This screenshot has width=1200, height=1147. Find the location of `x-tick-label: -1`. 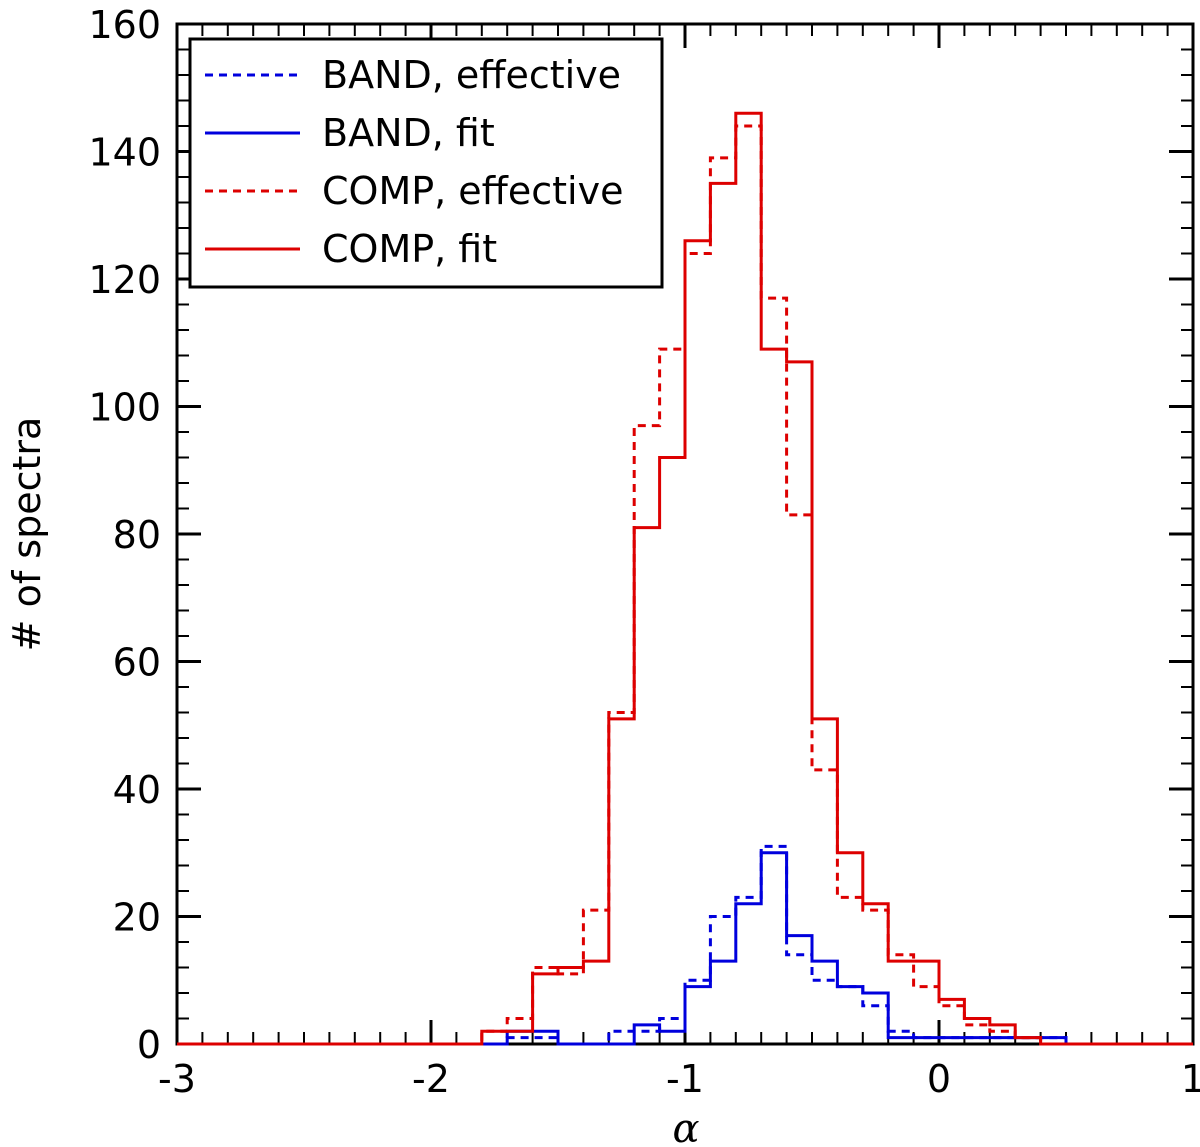

x-tick-label: -1 is located at coordinates (685, 1079).